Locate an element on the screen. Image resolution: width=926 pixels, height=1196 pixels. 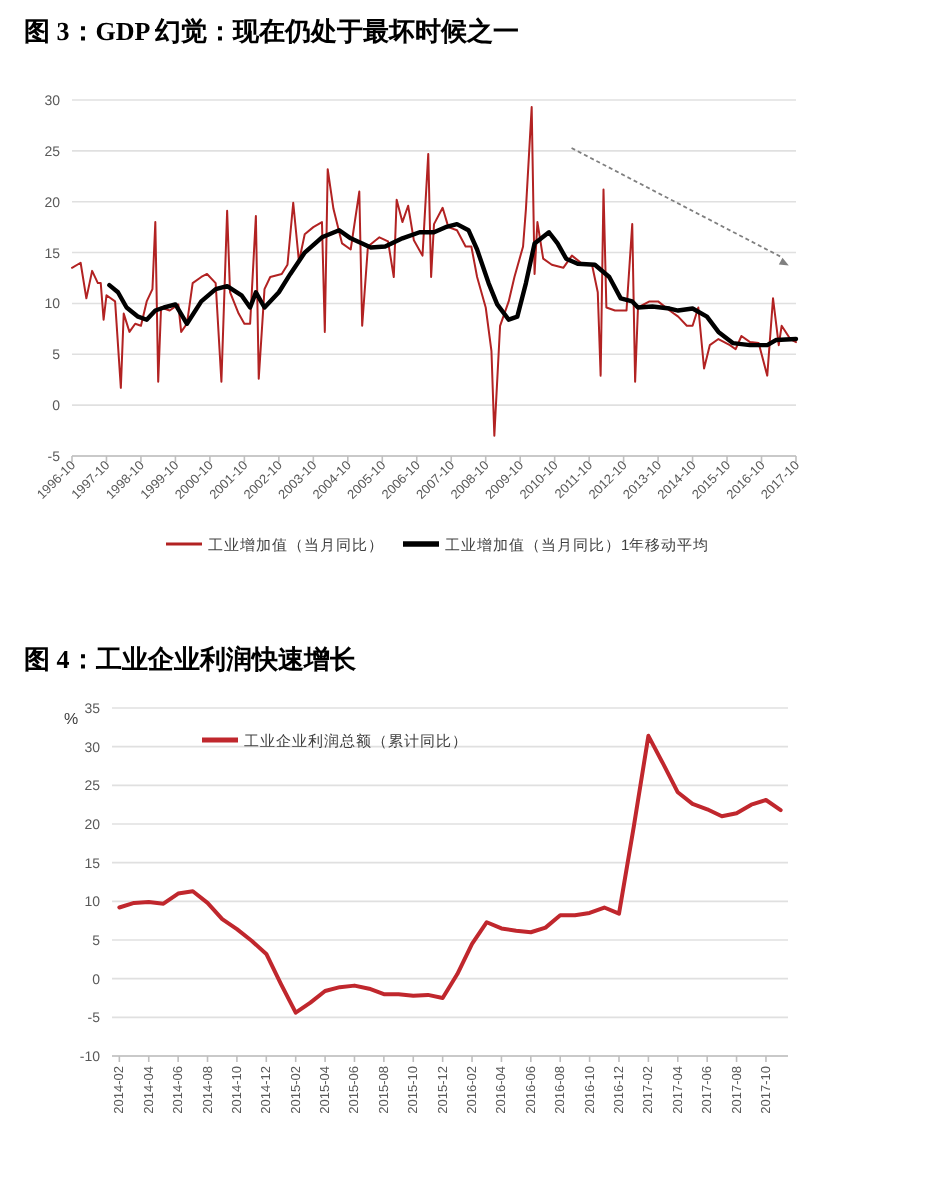
chart-title: 图 3：GDP 幻觉：现在仍处于最坏时候之一 is located at coordinates (272, 31).